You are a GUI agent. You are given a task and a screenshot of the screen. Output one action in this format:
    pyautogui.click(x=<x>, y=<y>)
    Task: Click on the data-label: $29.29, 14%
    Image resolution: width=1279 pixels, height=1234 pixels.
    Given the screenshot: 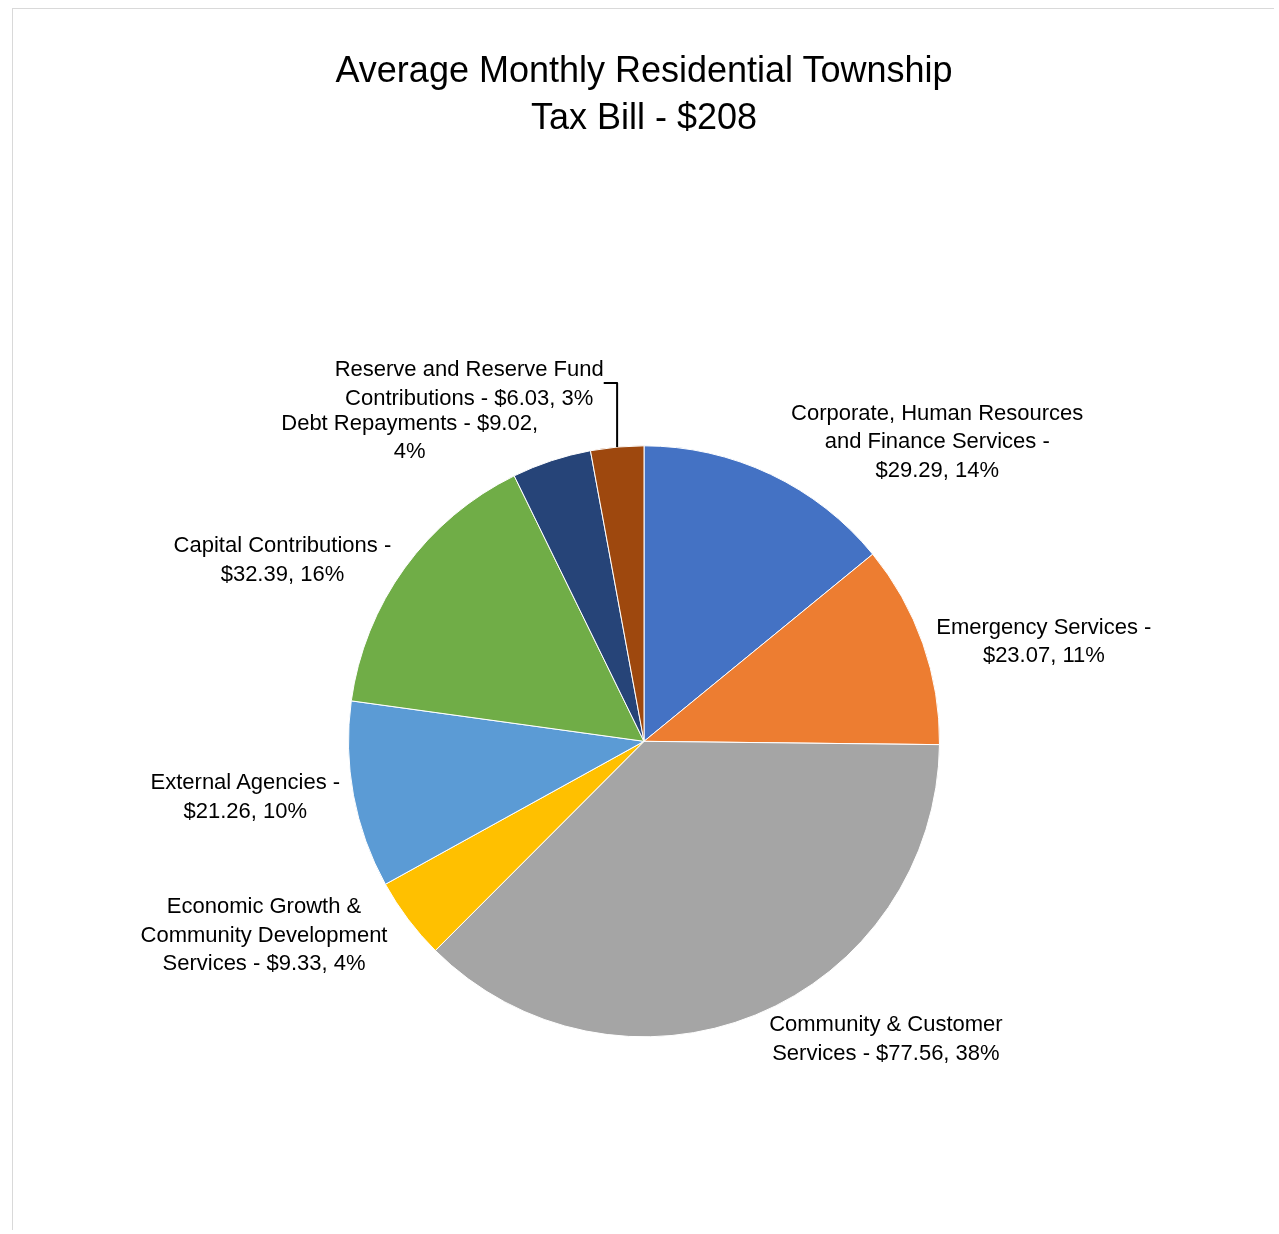 What is the action you would take?
    pyautogui.click(x=937, y=469)
    